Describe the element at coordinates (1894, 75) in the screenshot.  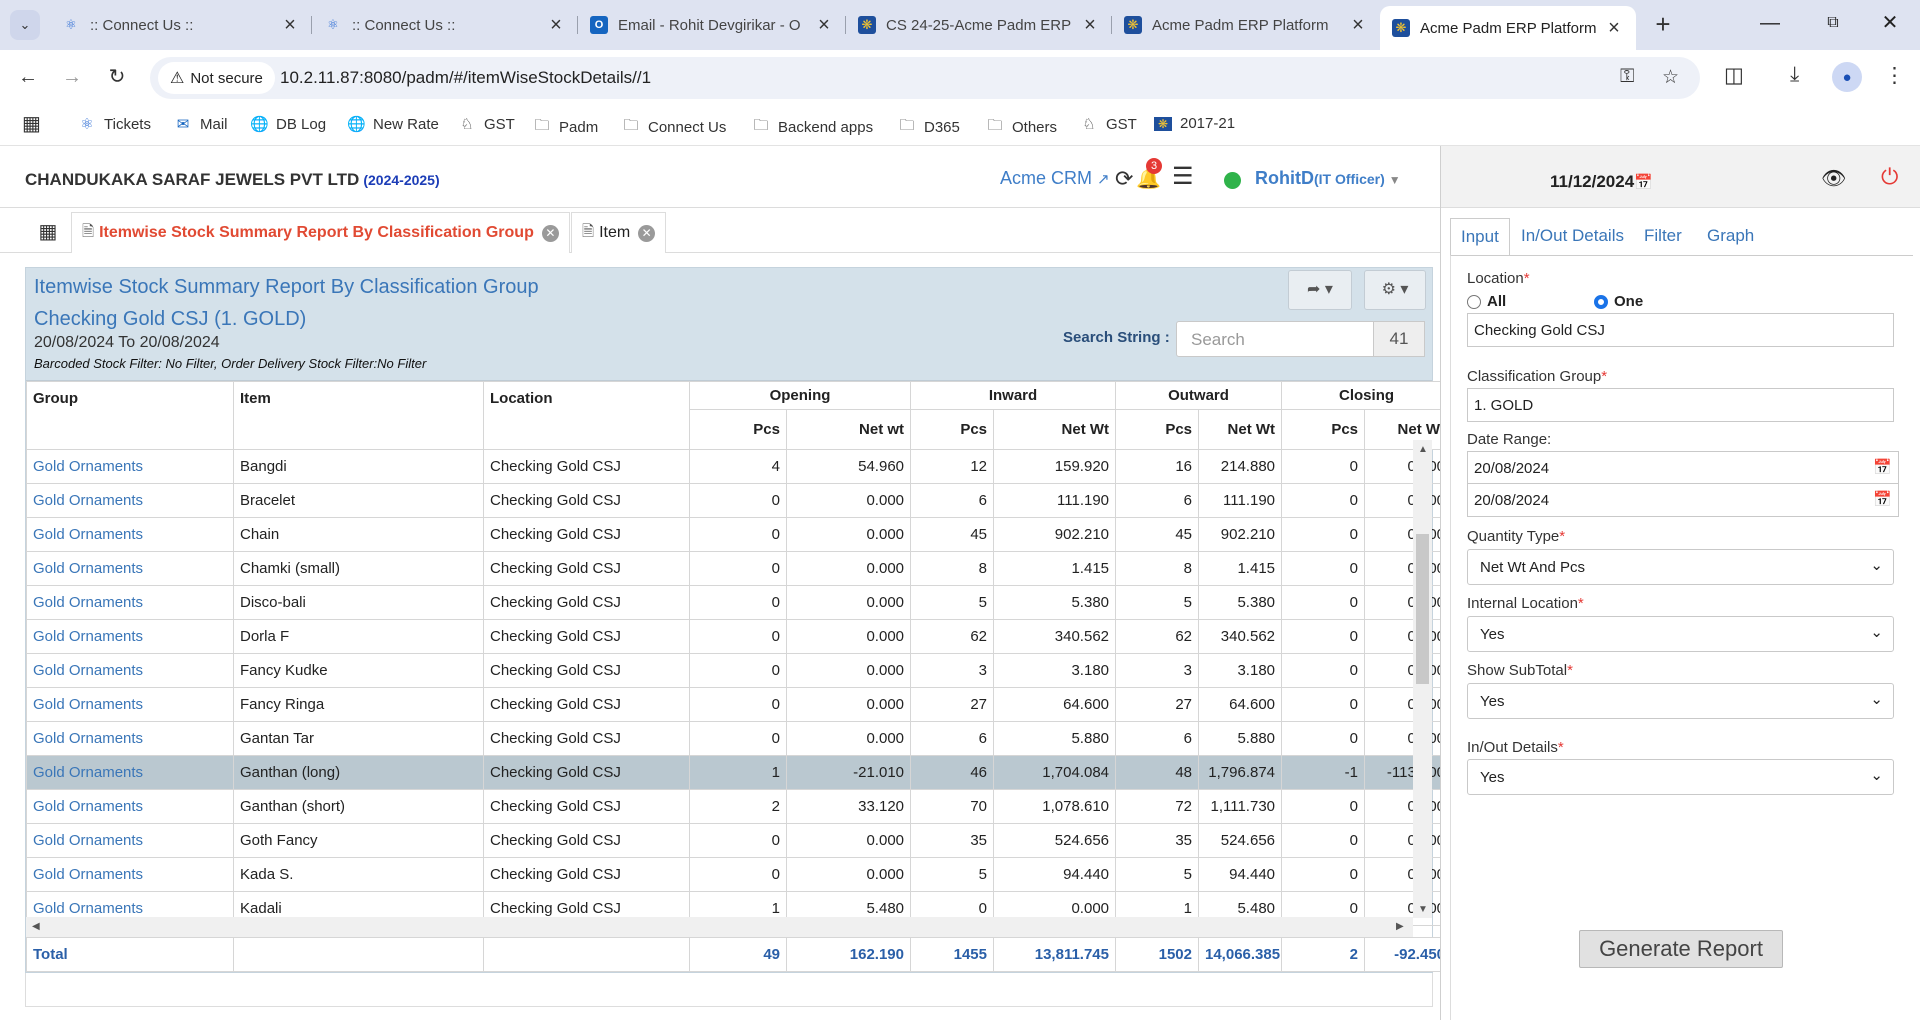
I see `more-menu-icon: ⋮` at that location.